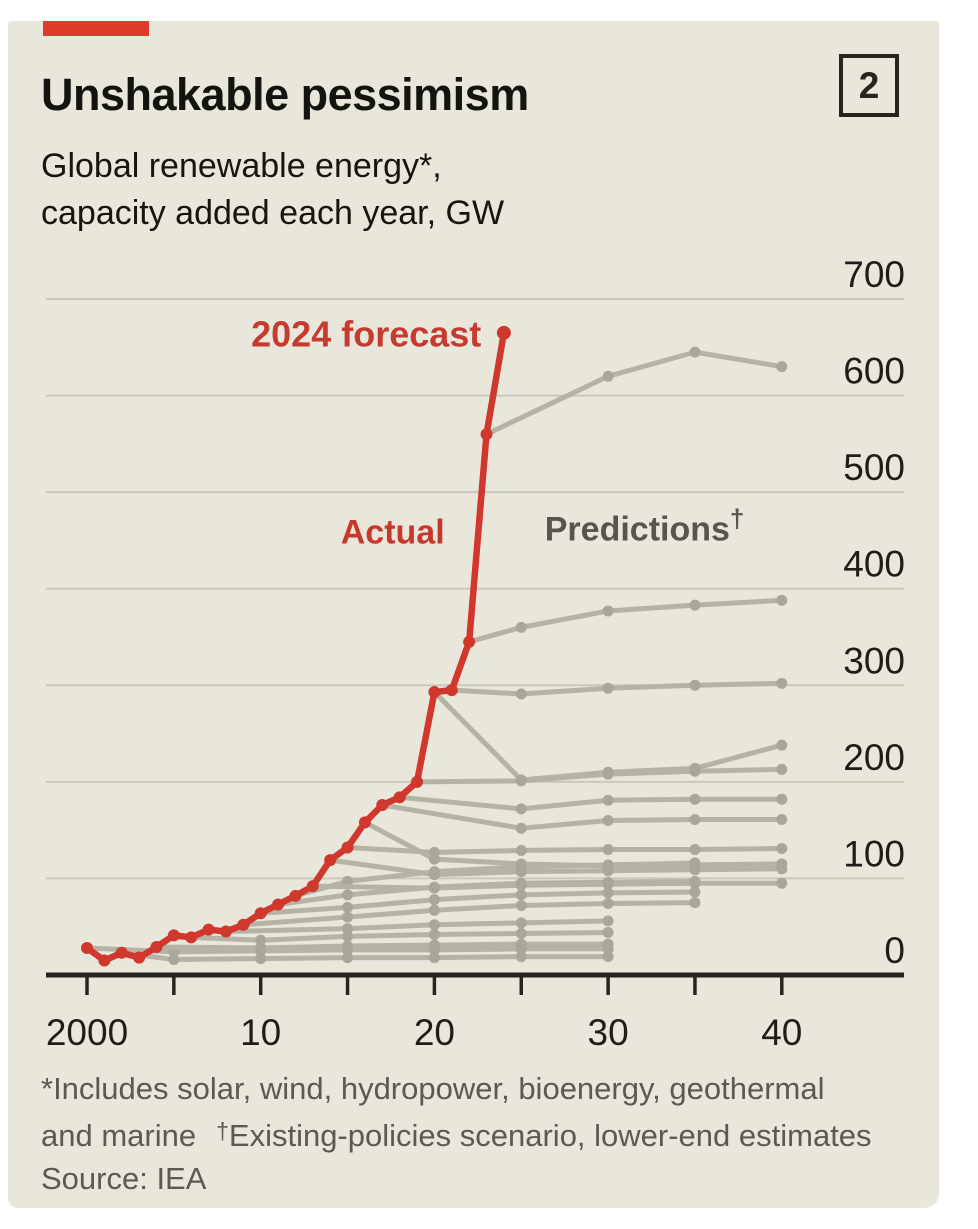  Describe the element at coordinates (695, 849) in the screenshot. I see `prediction-point-2015-2035` at that location.